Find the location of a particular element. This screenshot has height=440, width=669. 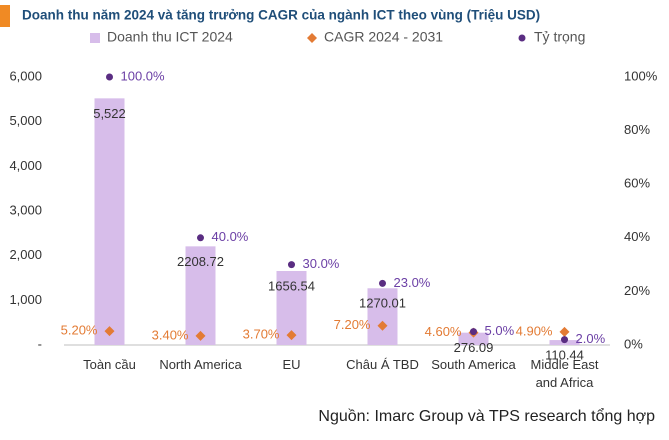

y2-tick-label: 40% is located at coordinates (637, 236).